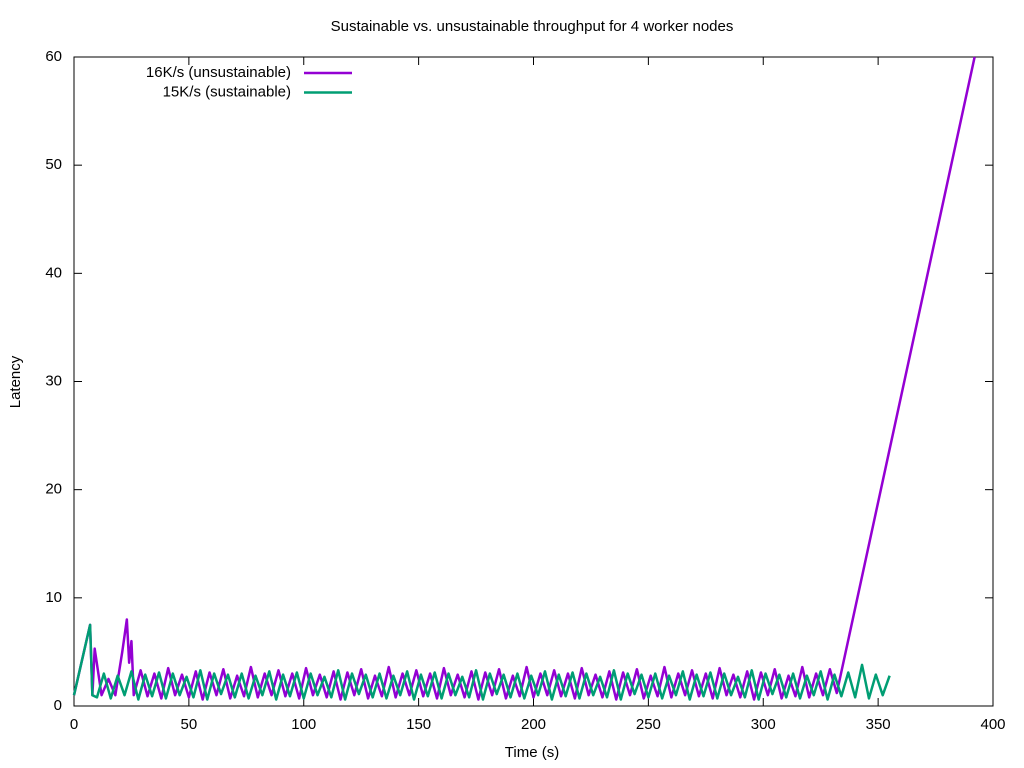  I want to click on x-tick-label: 150, so click(418, 724).